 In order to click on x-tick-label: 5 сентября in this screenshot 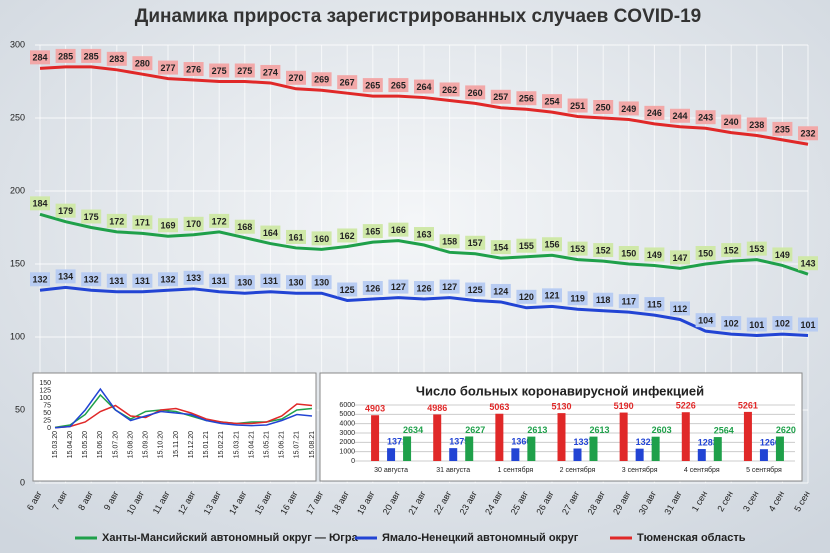, I will do `click(764, 470)`.